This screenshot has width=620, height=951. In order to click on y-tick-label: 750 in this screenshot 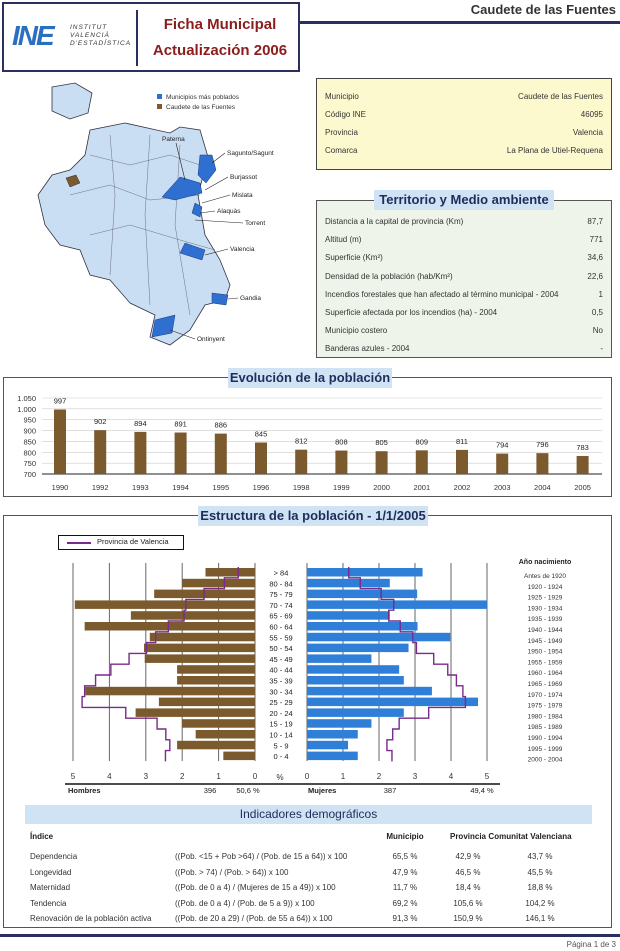, I will do `click(29, 463)`.